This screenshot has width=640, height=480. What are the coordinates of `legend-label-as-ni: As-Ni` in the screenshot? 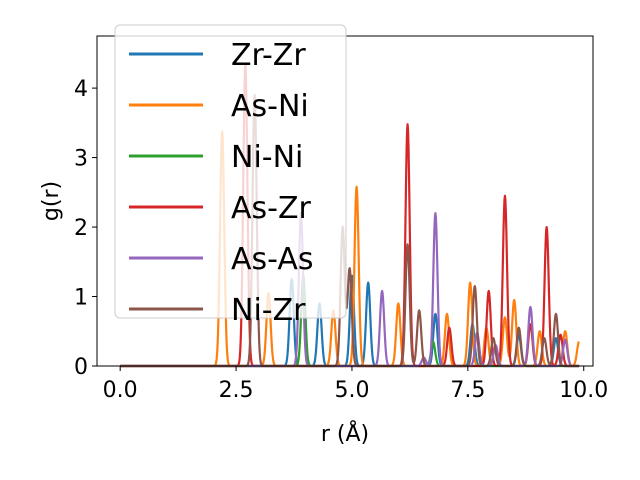 It's located at (270, 106).